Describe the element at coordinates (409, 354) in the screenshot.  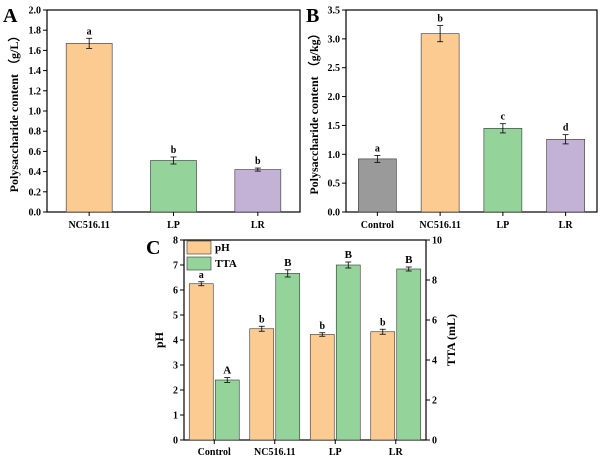
I see `panel-c-bar-tta-LR` at that location.